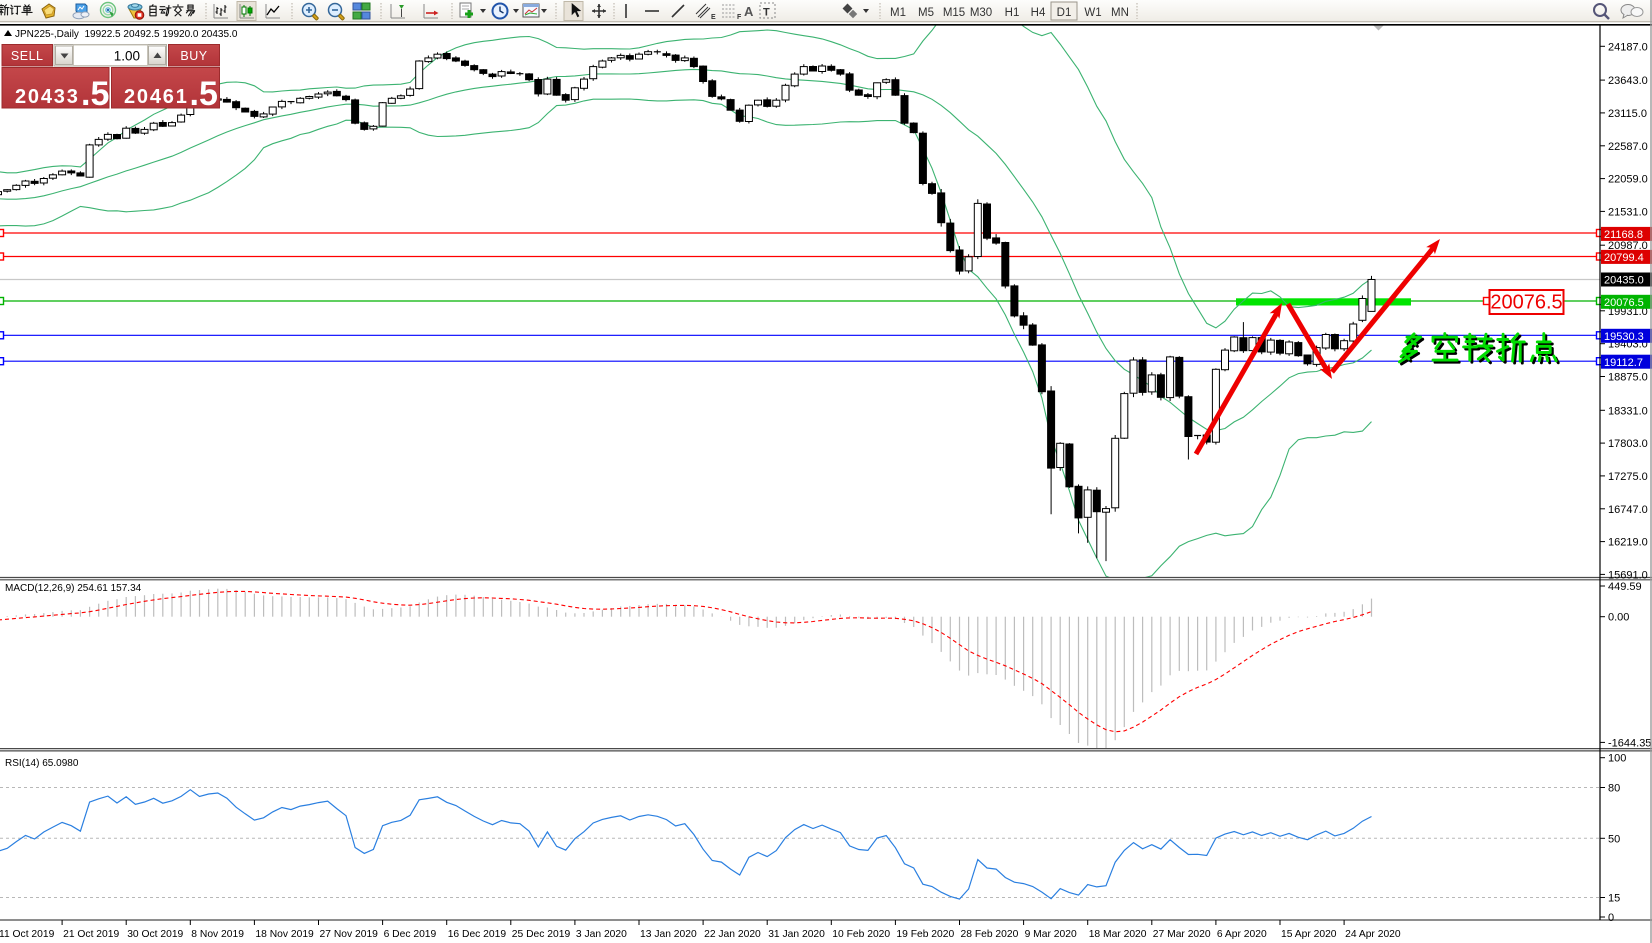 The image size is (1652, 943). What do you see at coordinates (27, 934) in the screenshot?
I see `svg-text: 11 Oct 2019` at bounding box center [27, 934].